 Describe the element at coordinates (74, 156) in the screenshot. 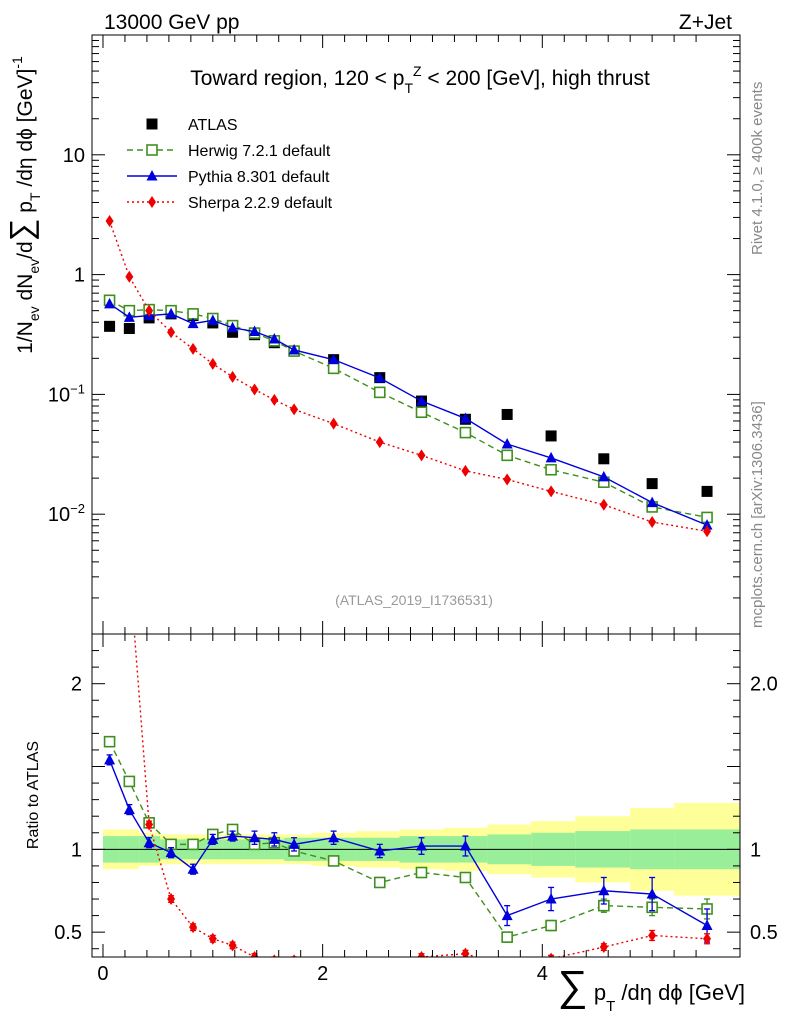

I see `y-tick-label: 10` at that location.